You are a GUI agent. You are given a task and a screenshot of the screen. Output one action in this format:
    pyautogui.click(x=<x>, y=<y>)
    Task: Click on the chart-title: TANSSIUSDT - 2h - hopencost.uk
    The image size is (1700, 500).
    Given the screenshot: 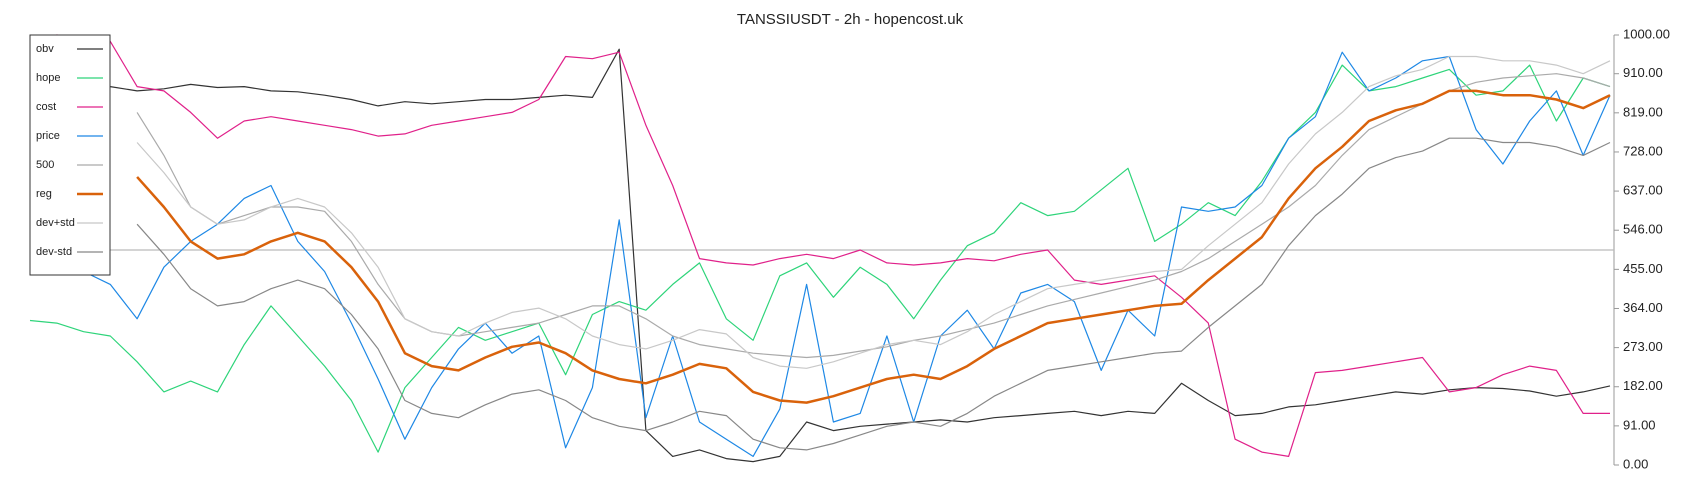 What is the action you would take?
    pyautogui.click(x=850, y=19)
    